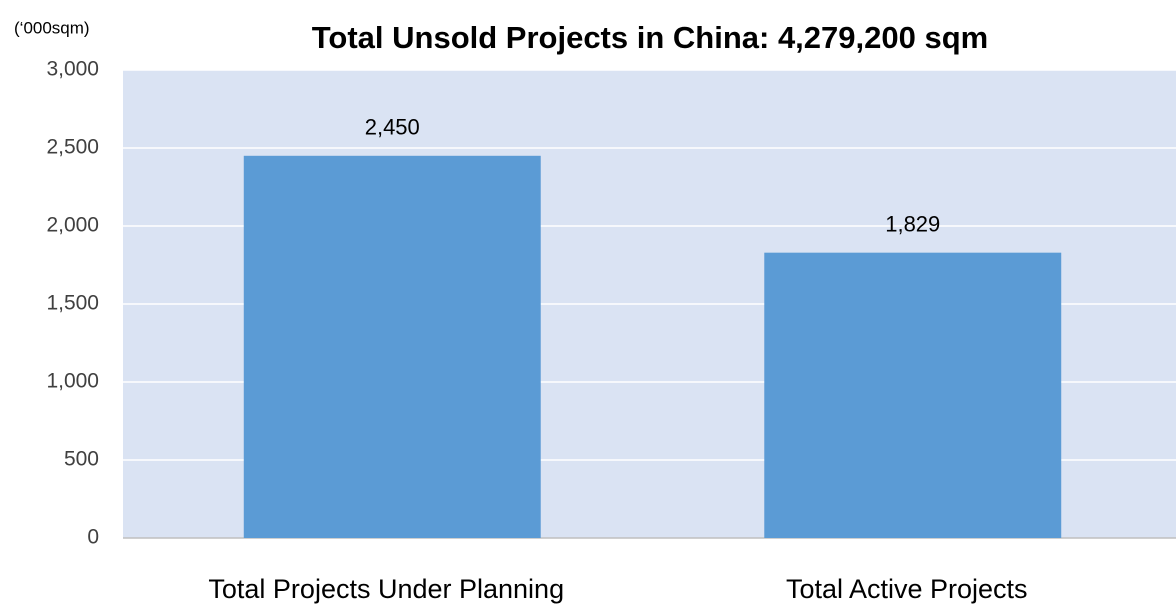 The height and width of the screenshot is (612, 1176). What do you see at coordinates (72, 303) in the screenshot?
I see `y-tick-label: 1,500` at bounding box center [72, 303].